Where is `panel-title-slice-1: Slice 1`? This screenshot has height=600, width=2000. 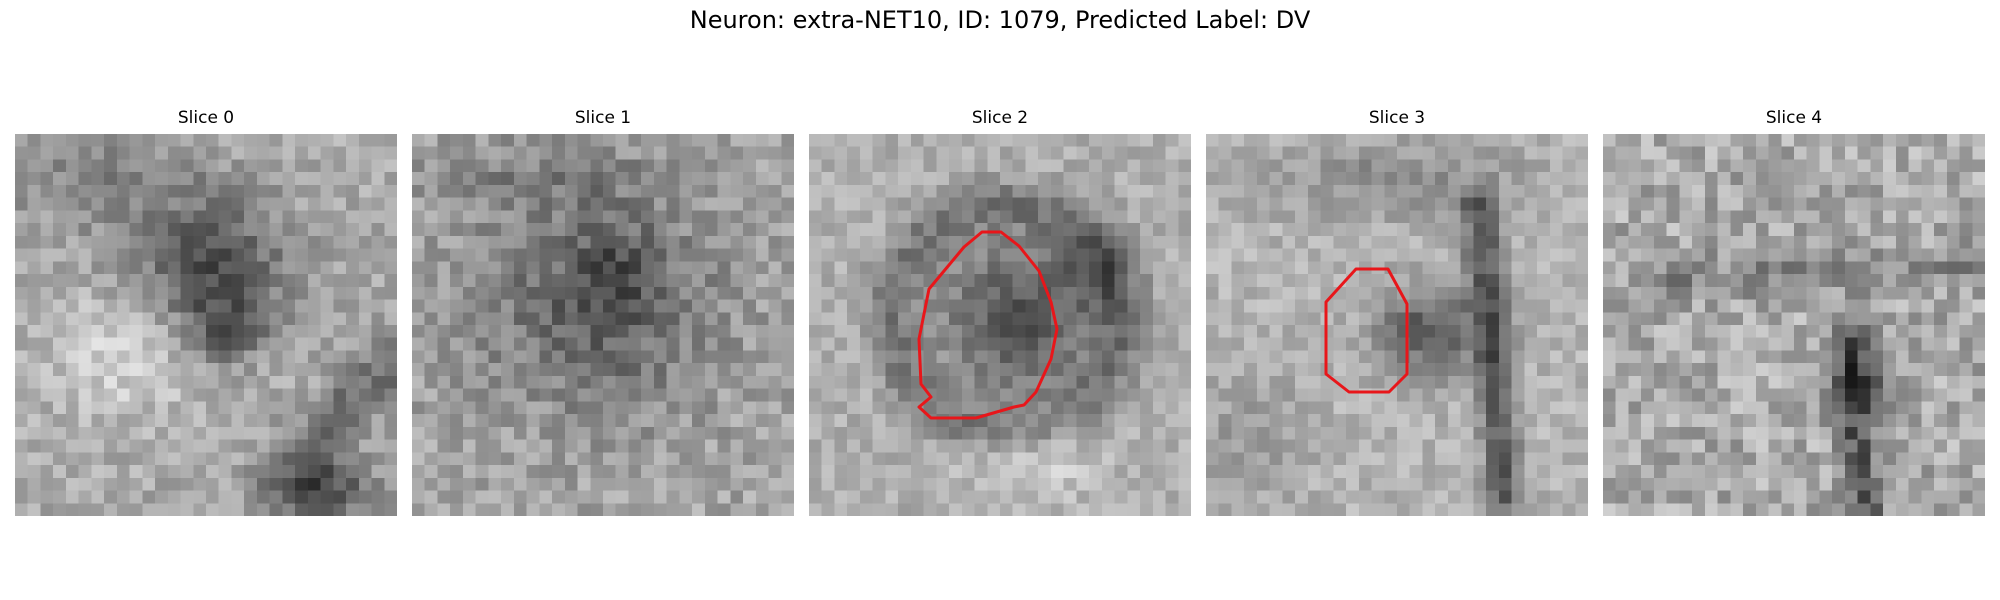 panel-title-slice-1: Slice 1 is located at coordinates (603, 118).